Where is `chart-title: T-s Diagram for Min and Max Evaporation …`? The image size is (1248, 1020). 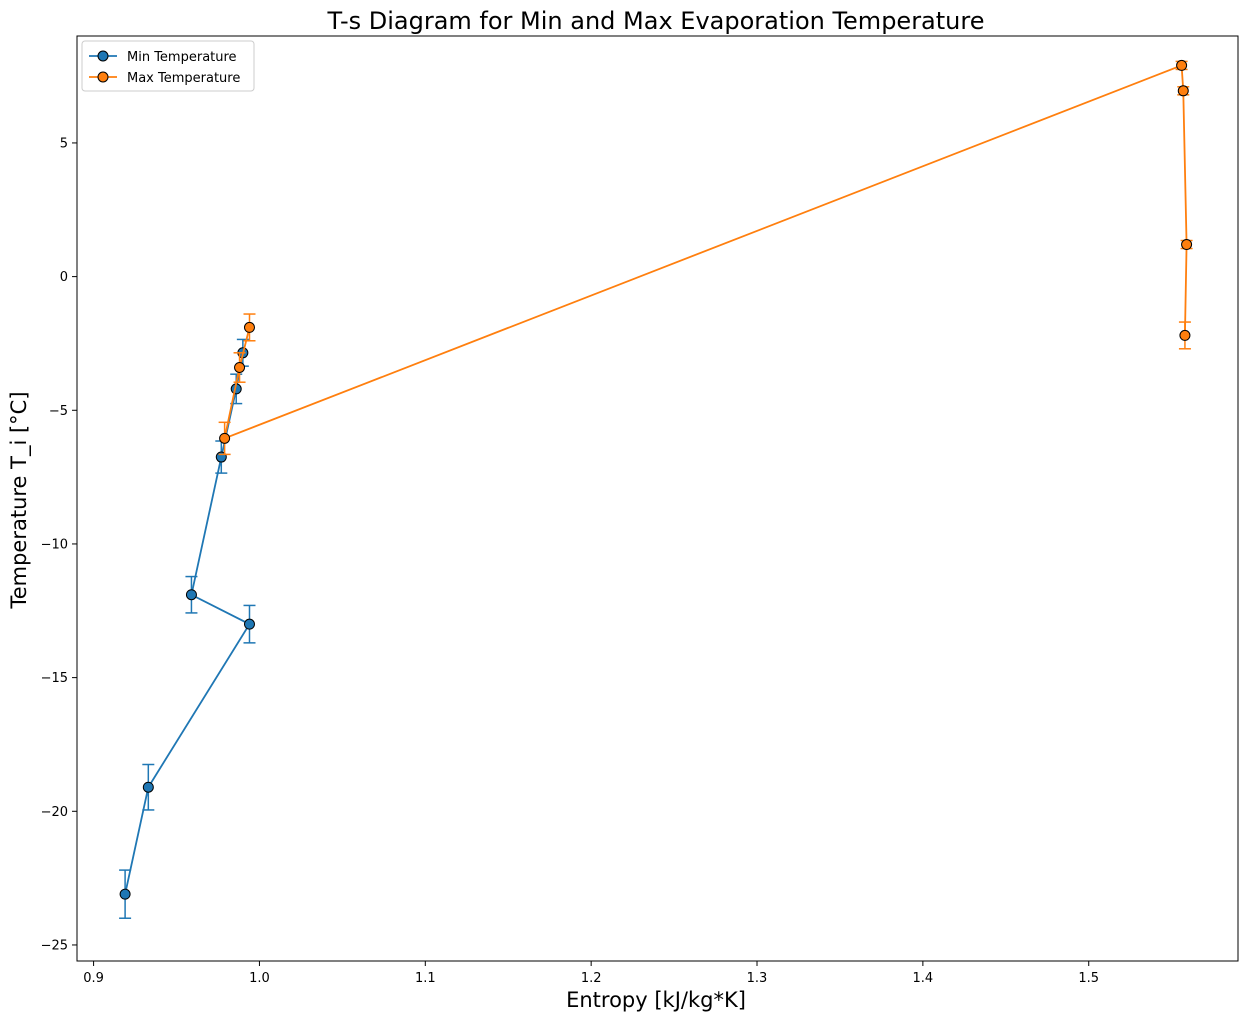
chart-title: T-s Diagram for Min and Max Evaporation … is located at coordinates (656, 21).